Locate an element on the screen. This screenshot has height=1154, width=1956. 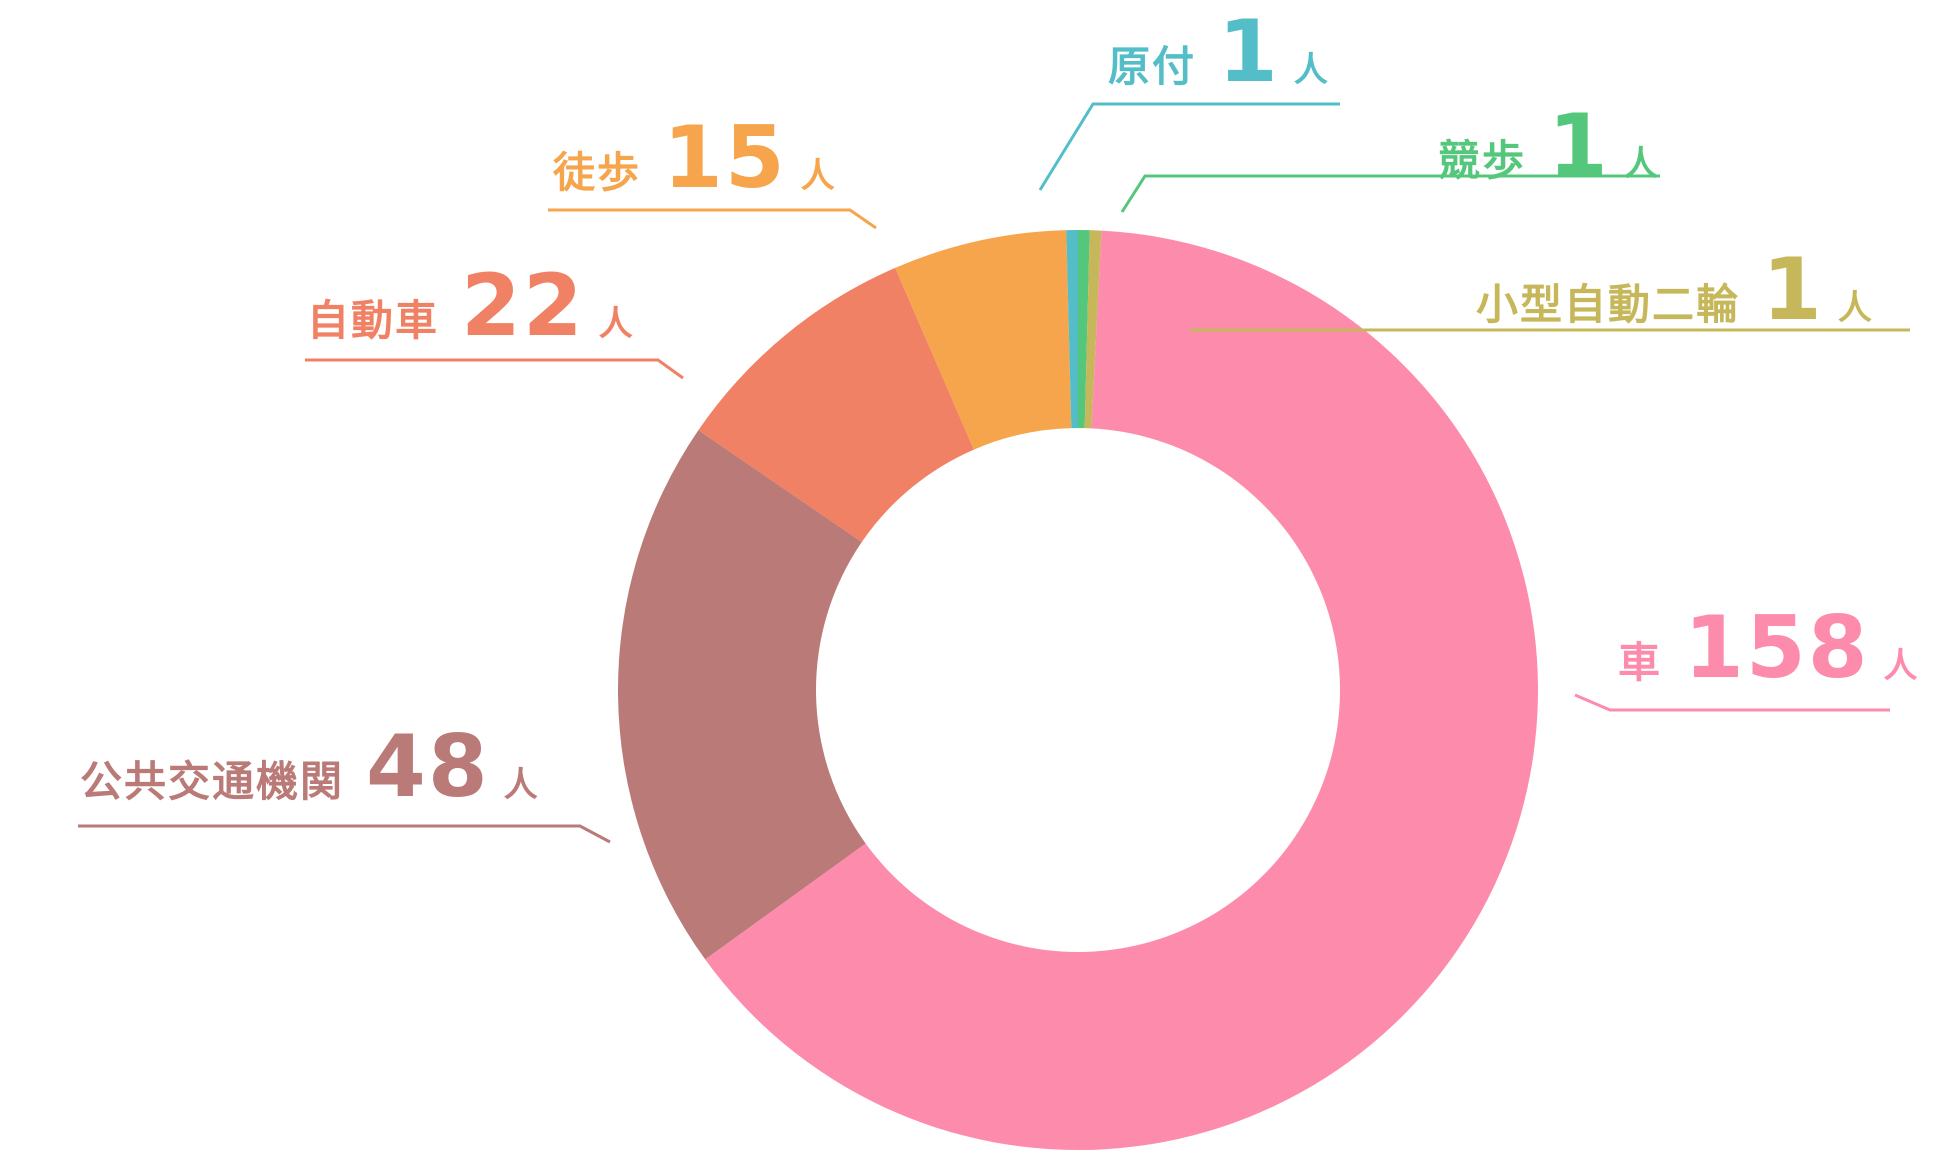
category-label: 小型自動二輪 is located at coordinates (1608, 304).